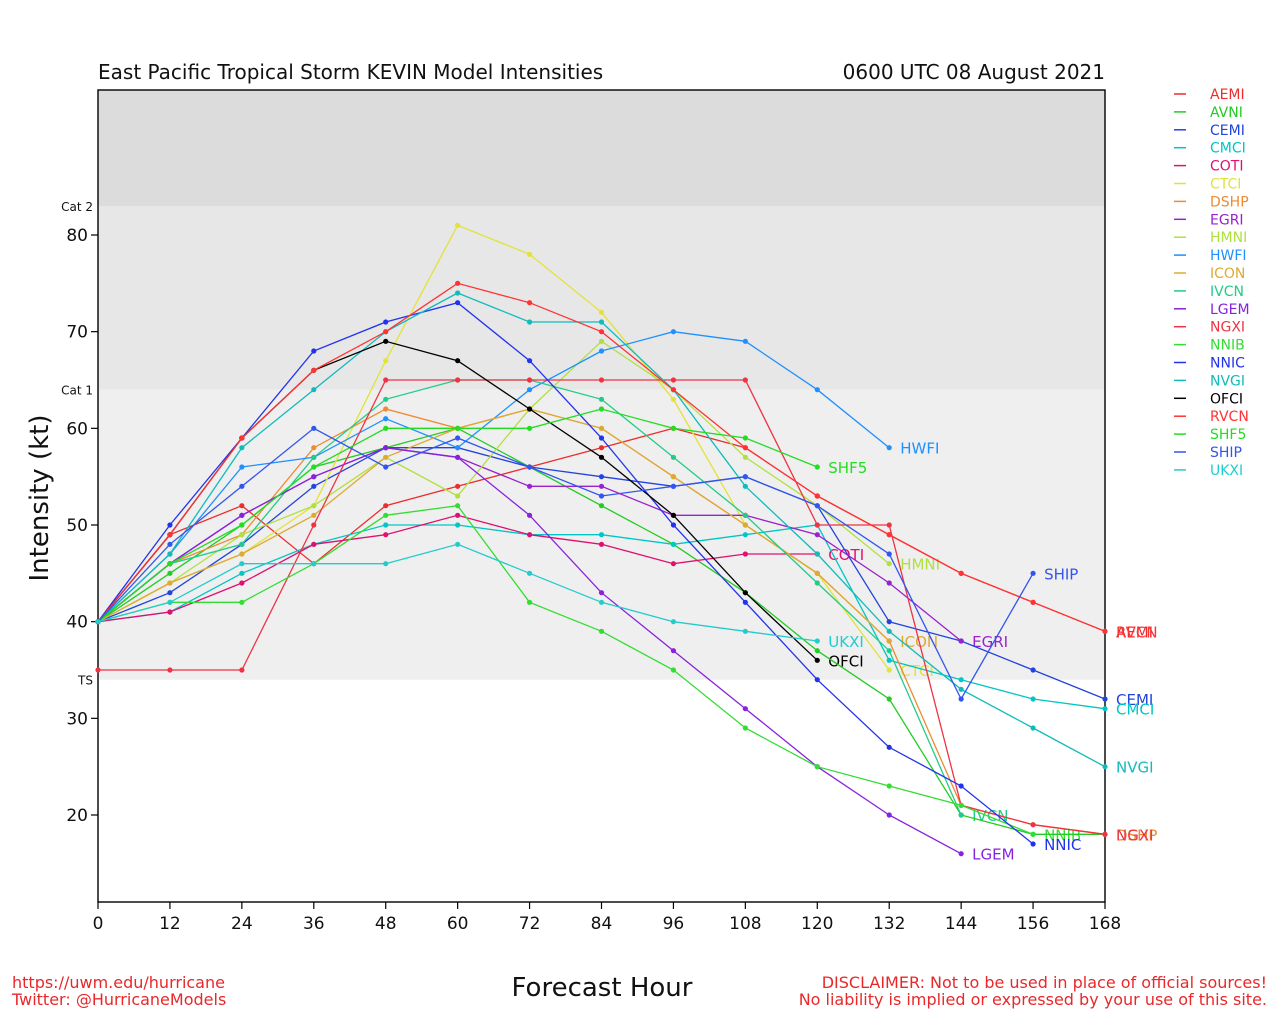 This screenshot has width=1280, height=1024. Describe the element at coordinates (77, 333) in the screenshot. I see `y-tick-label: 70` at that location.